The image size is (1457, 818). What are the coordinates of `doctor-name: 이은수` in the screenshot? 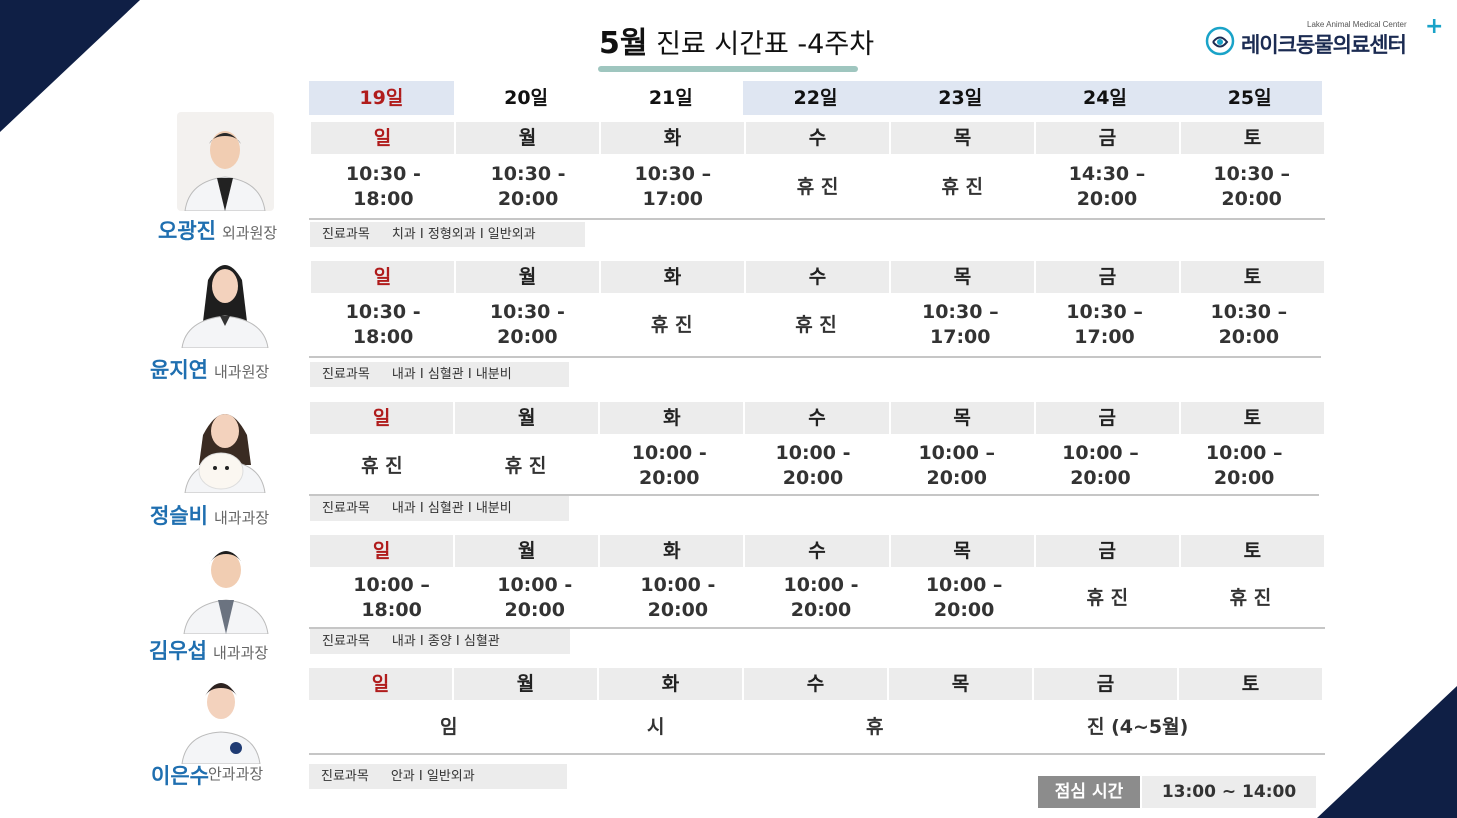 It's located at (180, 776).